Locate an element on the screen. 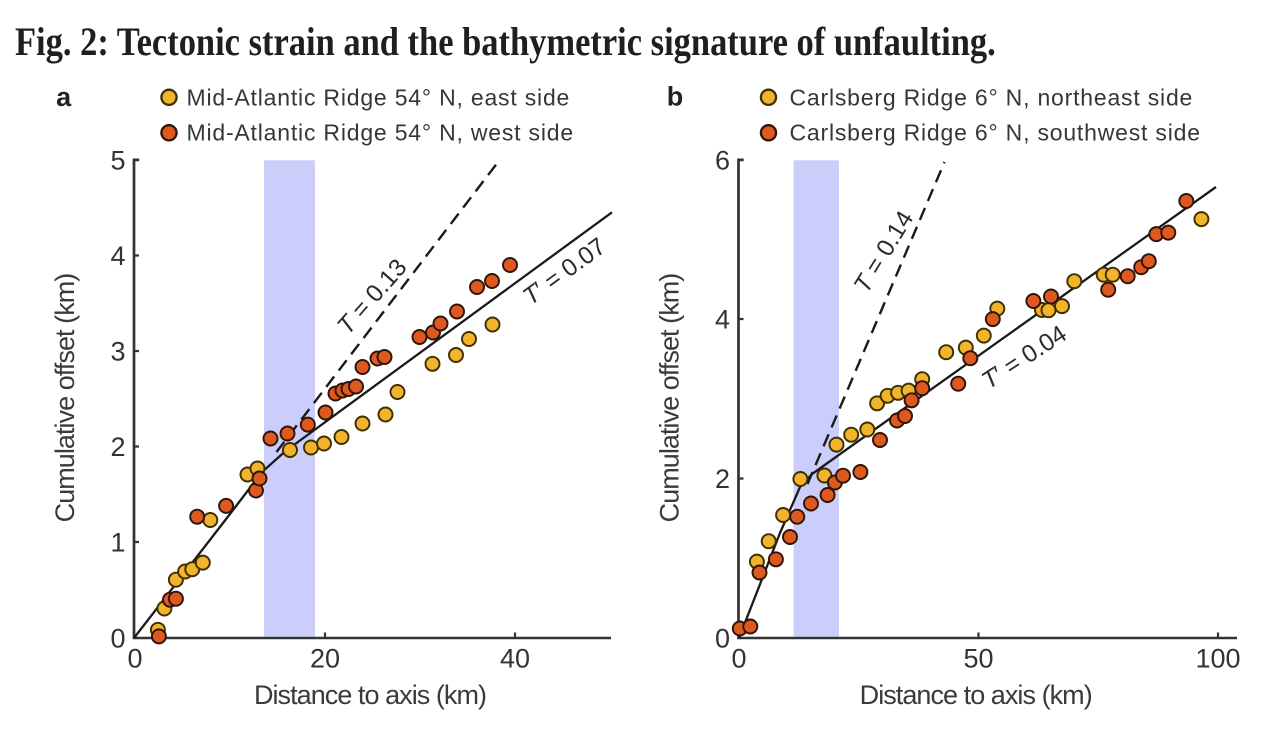 The height and width of the screenshot is (732, 1269). svg-text: 20 is located at coordinates (325, 659).